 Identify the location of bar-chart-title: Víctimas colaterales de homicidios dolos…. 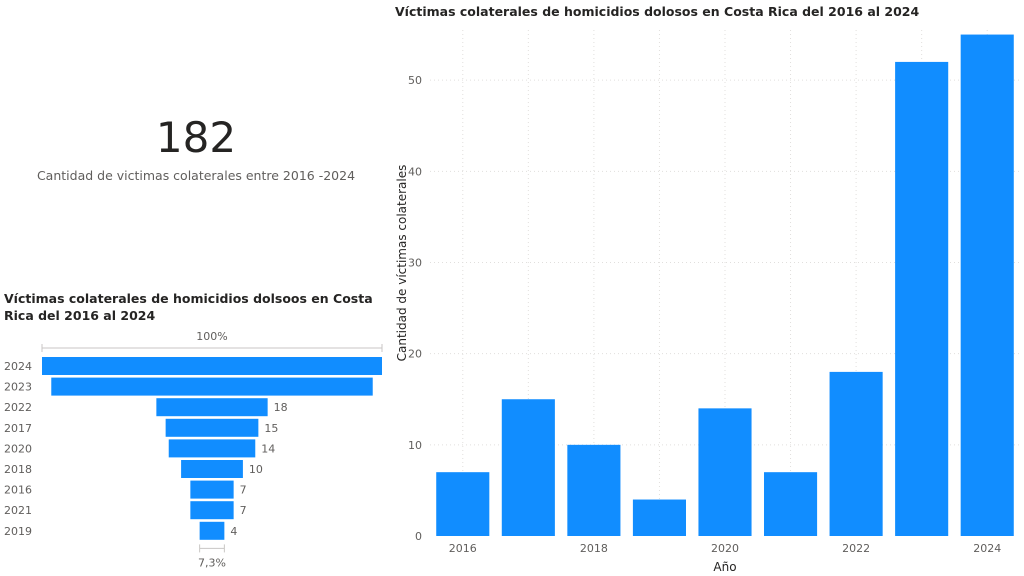
(657, 11).